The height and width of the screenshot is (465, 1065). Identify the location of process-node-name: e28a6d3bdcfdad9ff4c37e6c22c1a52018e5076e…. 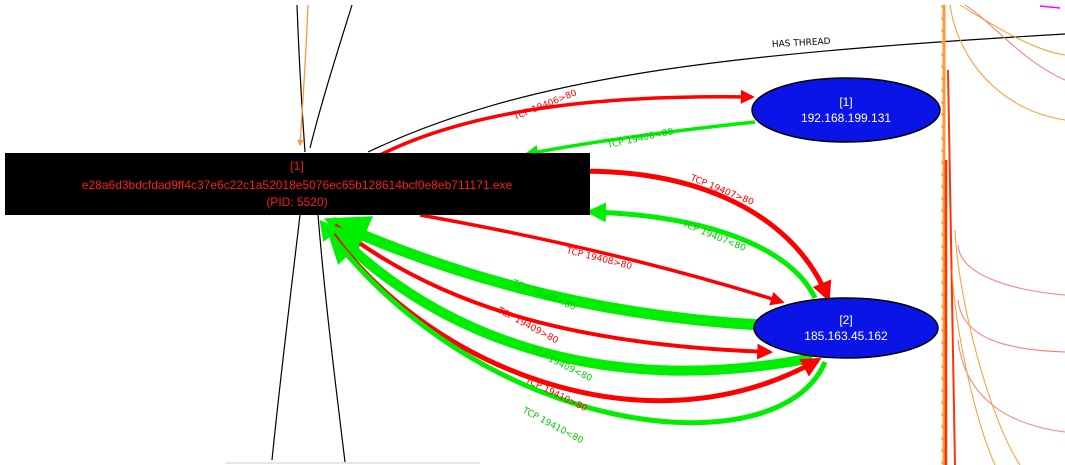
(297, 185).